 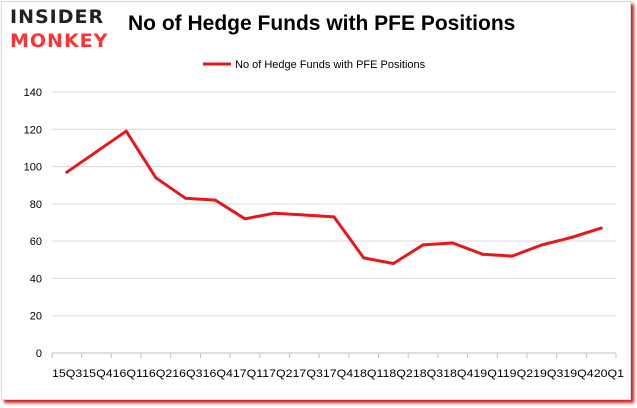 I want to click on y-axis-ticks: 0 20 40 60 80 100 120 140, so click(x=33, y=223).